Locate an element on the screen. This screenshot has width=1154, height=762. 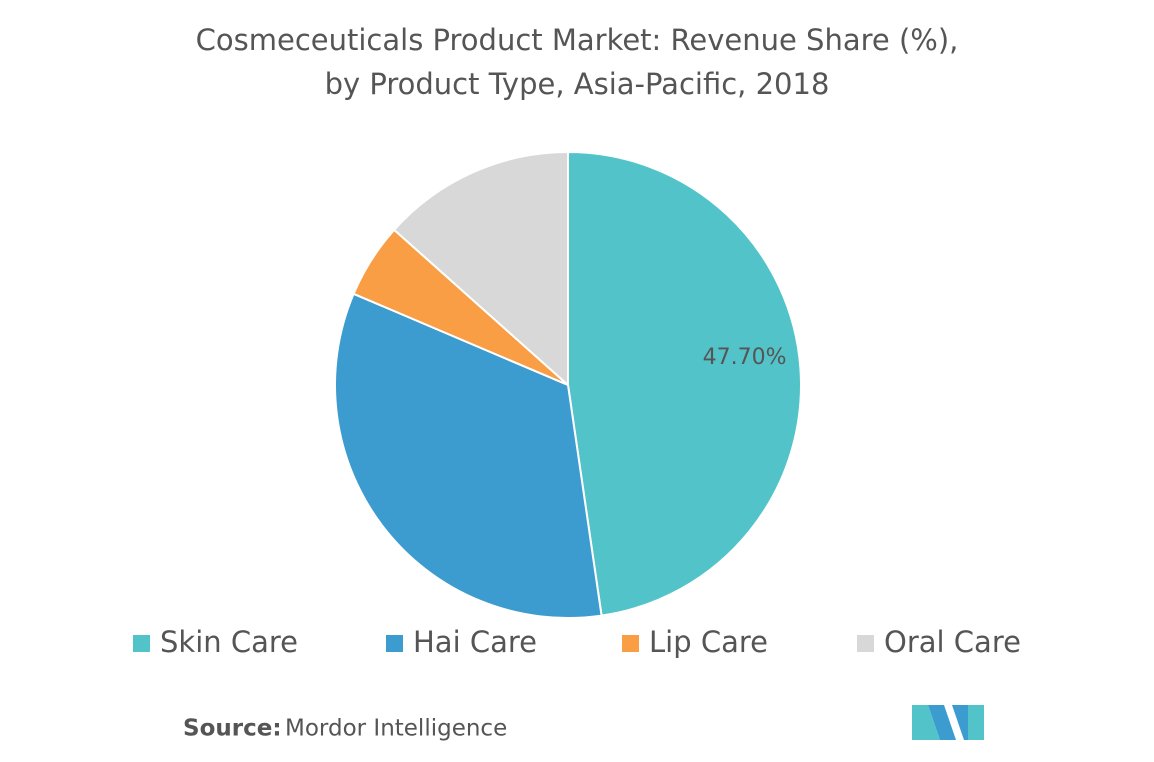
legend-label: Lip Care is located at coordinates (708, 642).